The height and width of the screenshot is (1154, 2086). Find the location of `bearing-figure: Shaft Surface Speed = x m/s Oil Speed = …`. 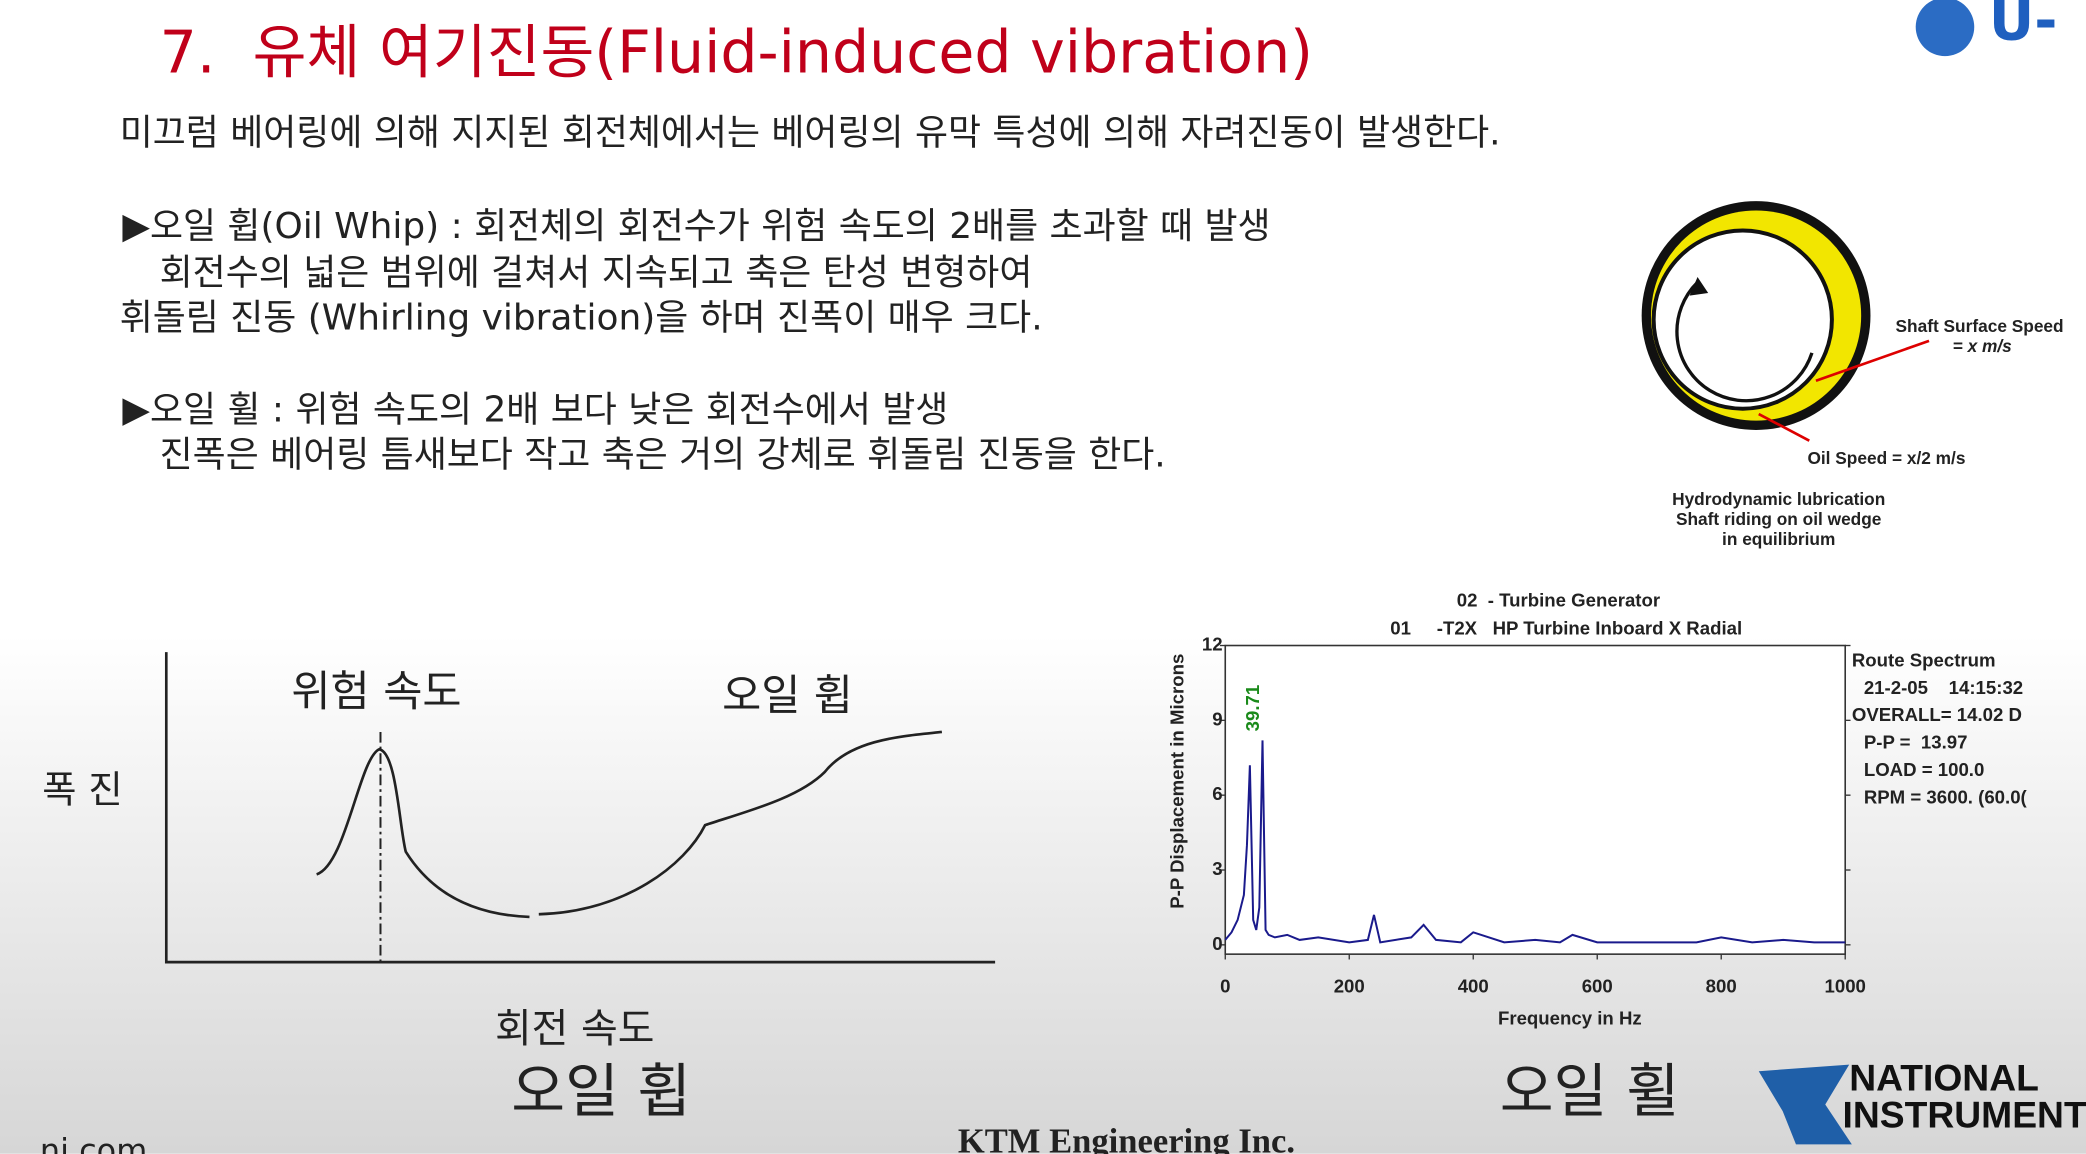

bearing-figure: Shaft Surface Speed = x m/s Oil Speed = … is located at coordinates (1852, 375).